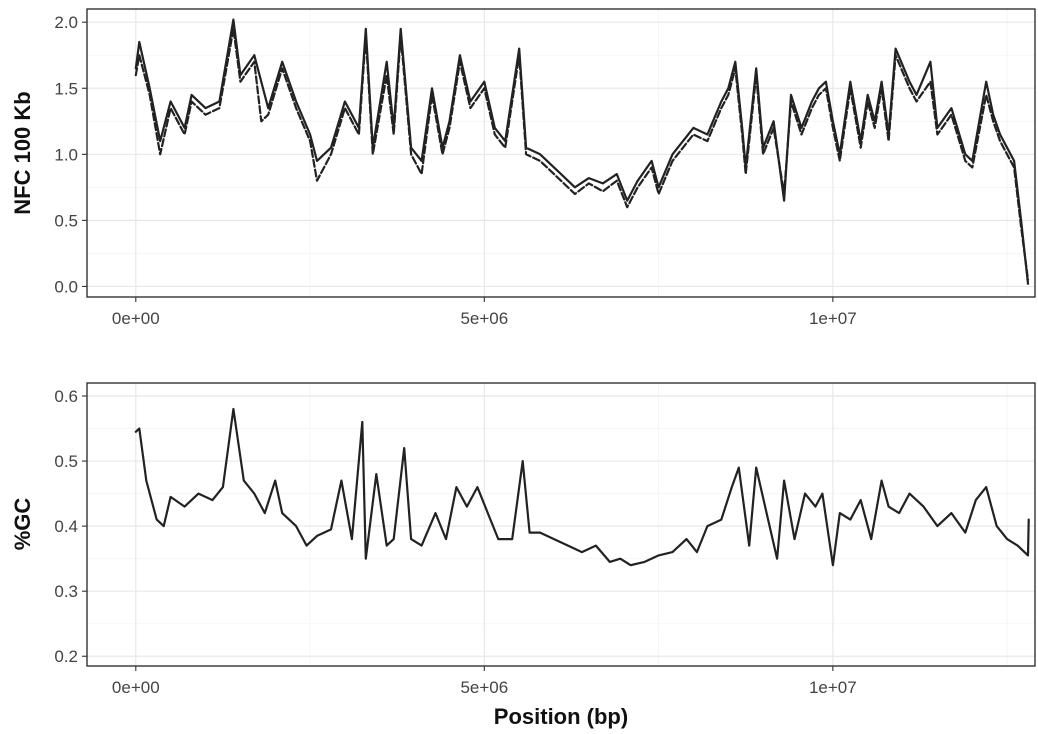  I want to click on y-tick-label: 0.0, so click(66, 286).